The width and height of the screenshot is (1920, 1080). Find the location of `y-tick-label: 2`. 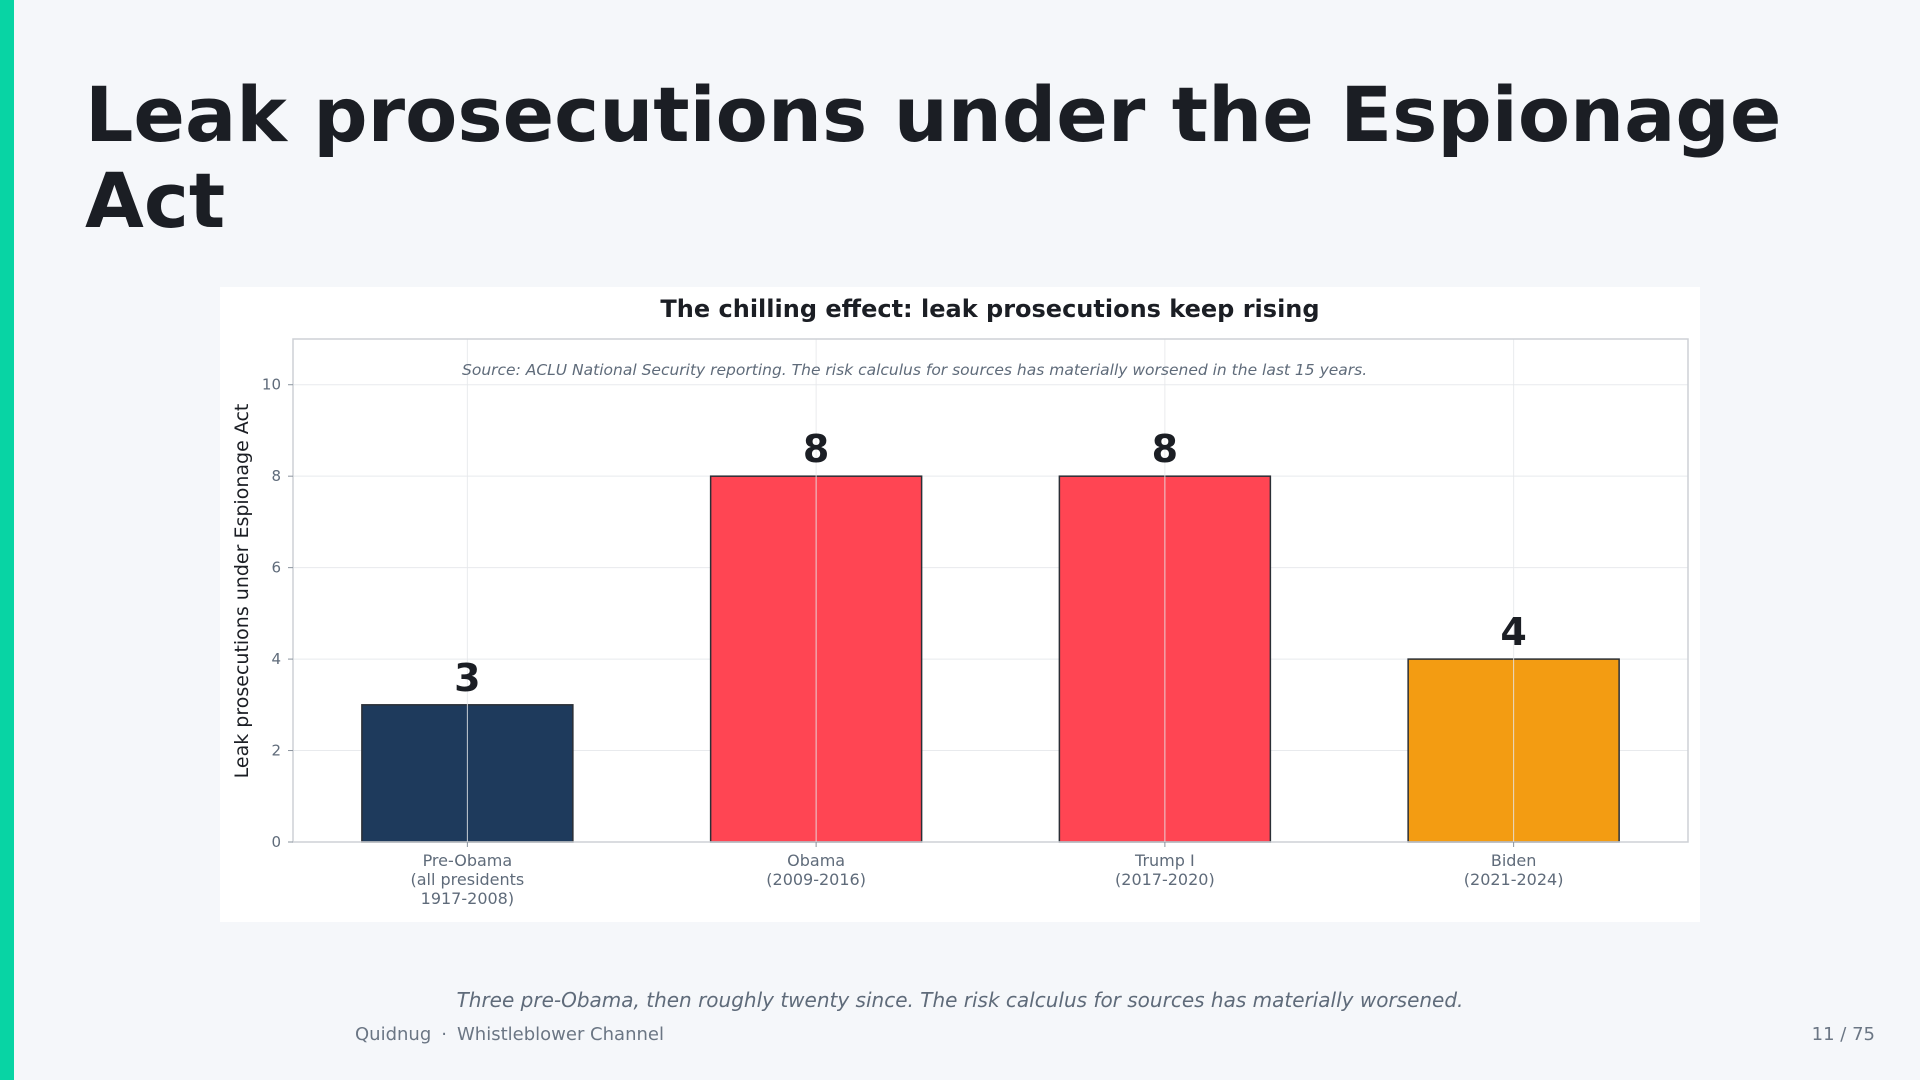

y-tick-label: 2 is located at coordinates (276, 751).